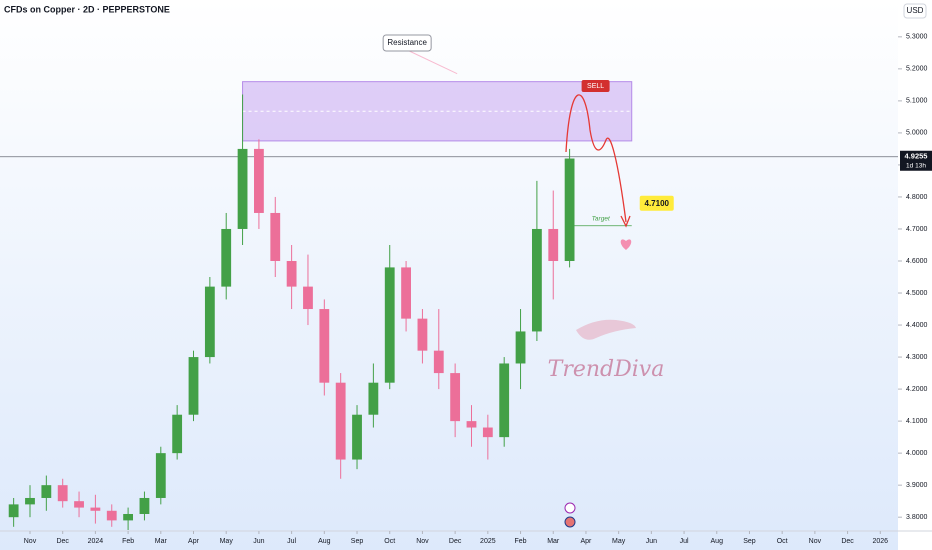 The height and width of the screenshot is (550, 932). I want to click on x-tick-label: 2026, so click(880, 541).